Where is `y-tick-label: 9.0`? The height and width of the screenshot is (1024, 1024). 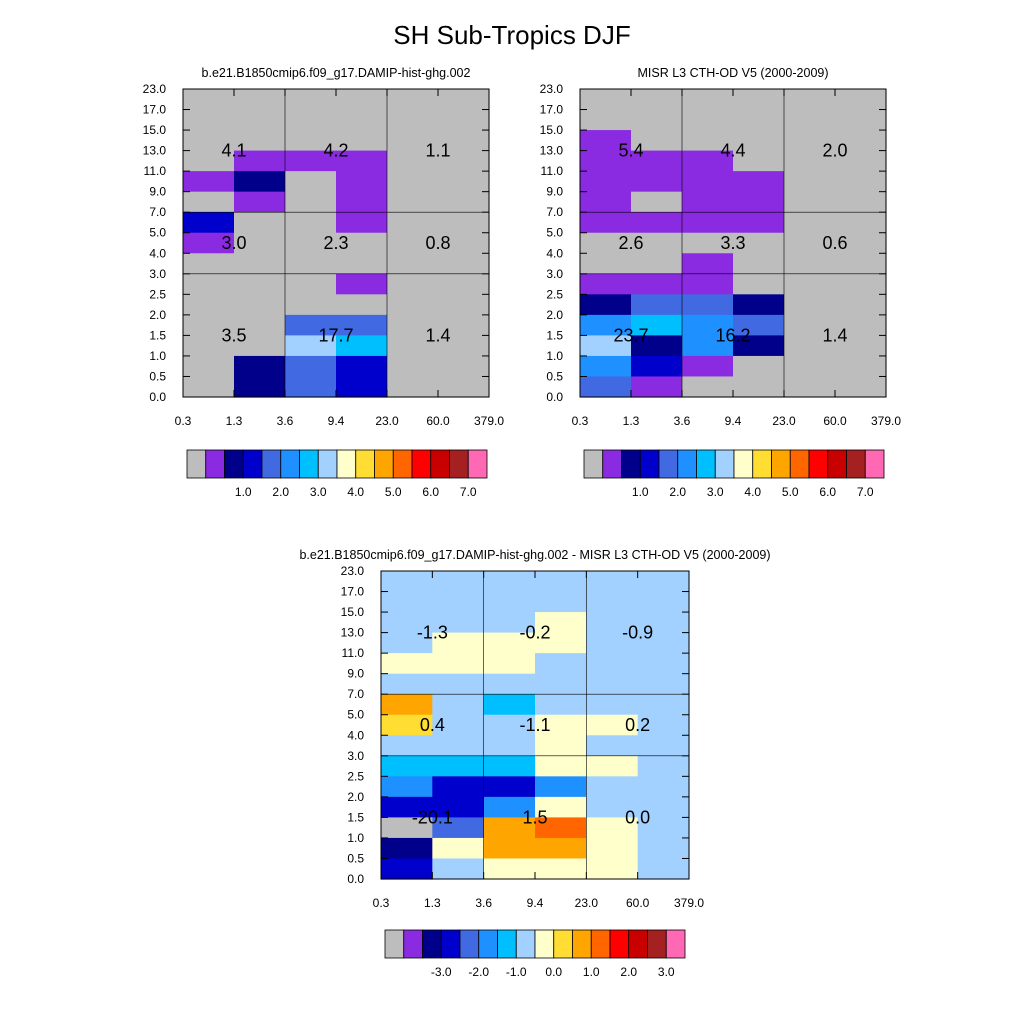 y-tick-label: 9.0 is located at coordinates (554, 192).